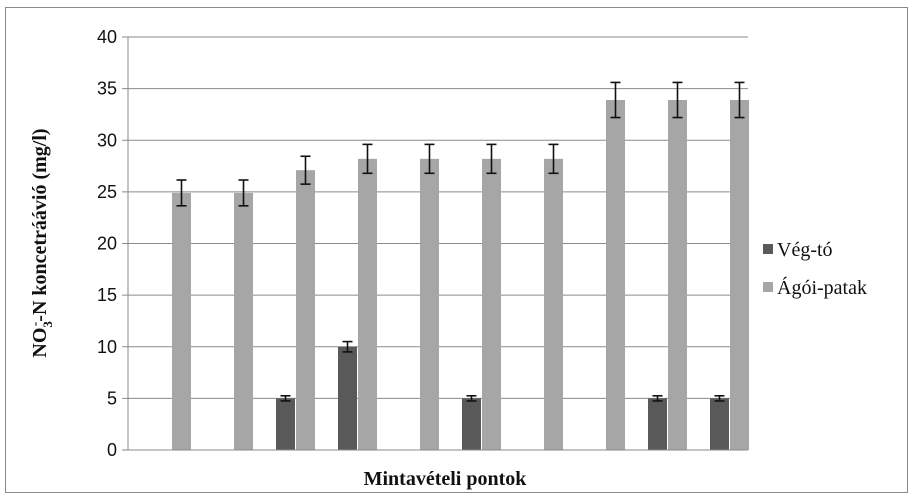  Describe the element at coordinates (40, 224) in the screenshot. I see `y-axis-title-rest: -N koncetráávió (mg/l)` at that location.